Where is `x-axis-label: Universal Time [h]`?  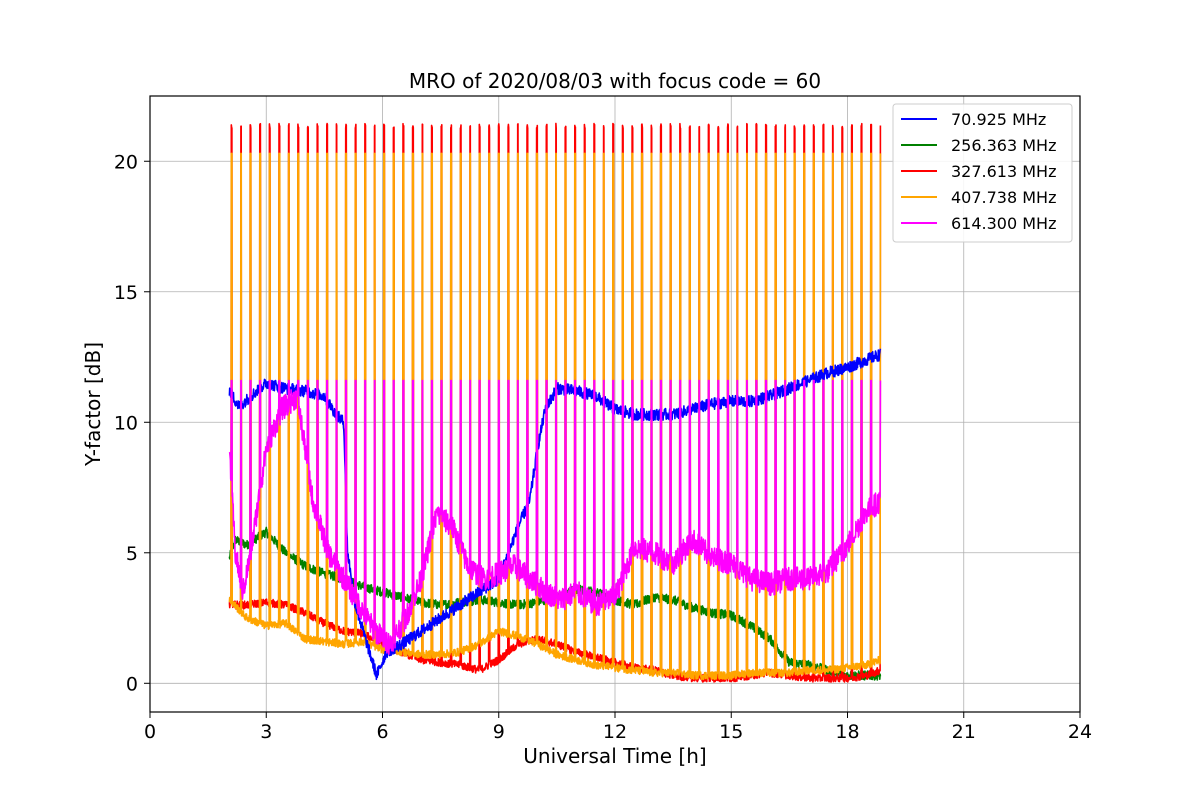
x-axis-label: Universal Time [h] is located at coordinates (614, 756).